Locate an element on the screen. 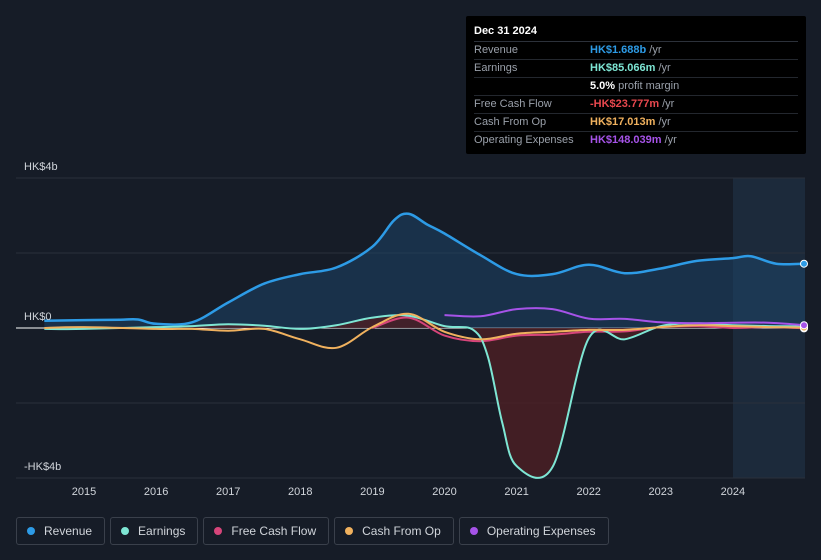  tooltip-row: 5.0% profit margin is located at coordinates (636, 87).